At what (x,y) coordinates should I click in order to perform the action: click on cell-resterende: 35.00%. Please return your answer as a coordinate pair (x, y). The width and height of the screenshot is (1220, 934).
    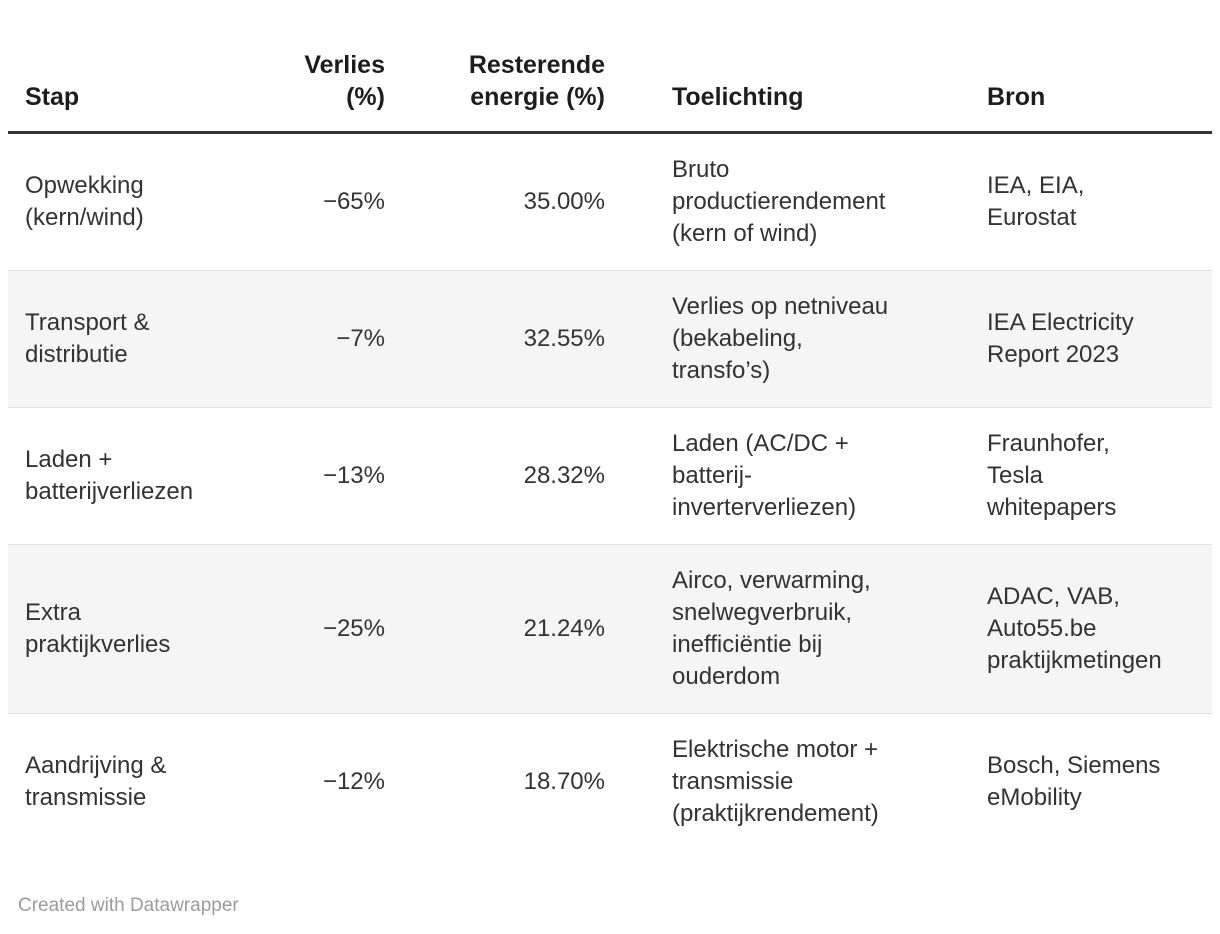
    Looking at the image, I should click on (564, 201).